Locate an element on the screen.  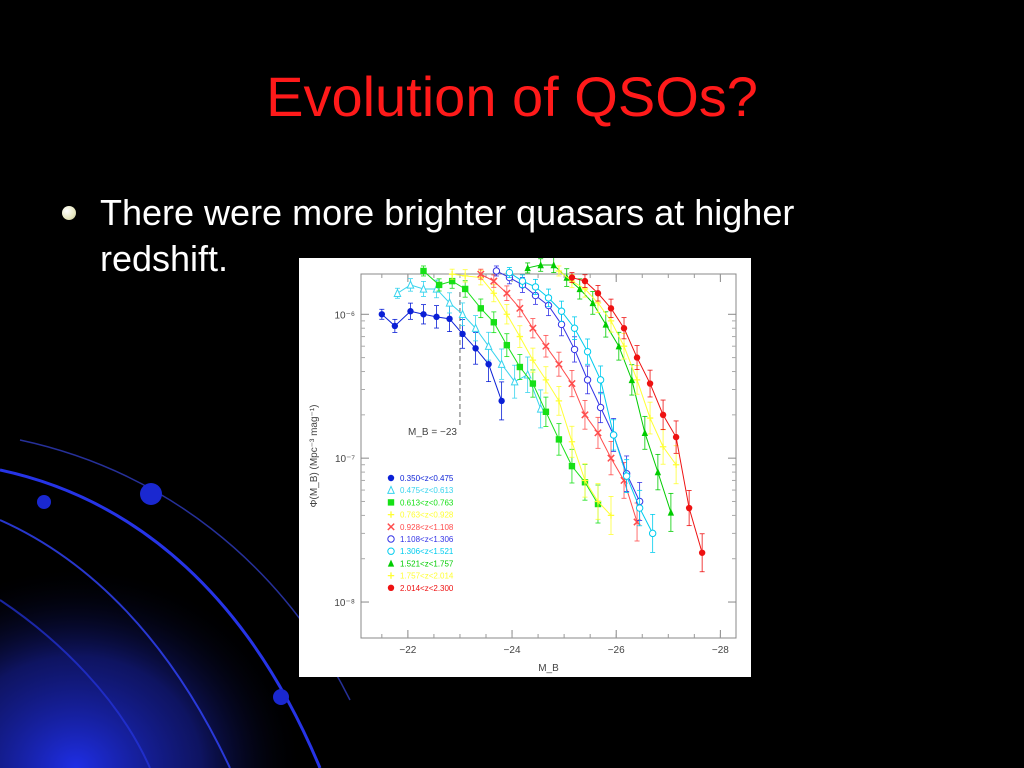
legend-label: 0.763<z<0.928 is located at coordinates (427, 515).